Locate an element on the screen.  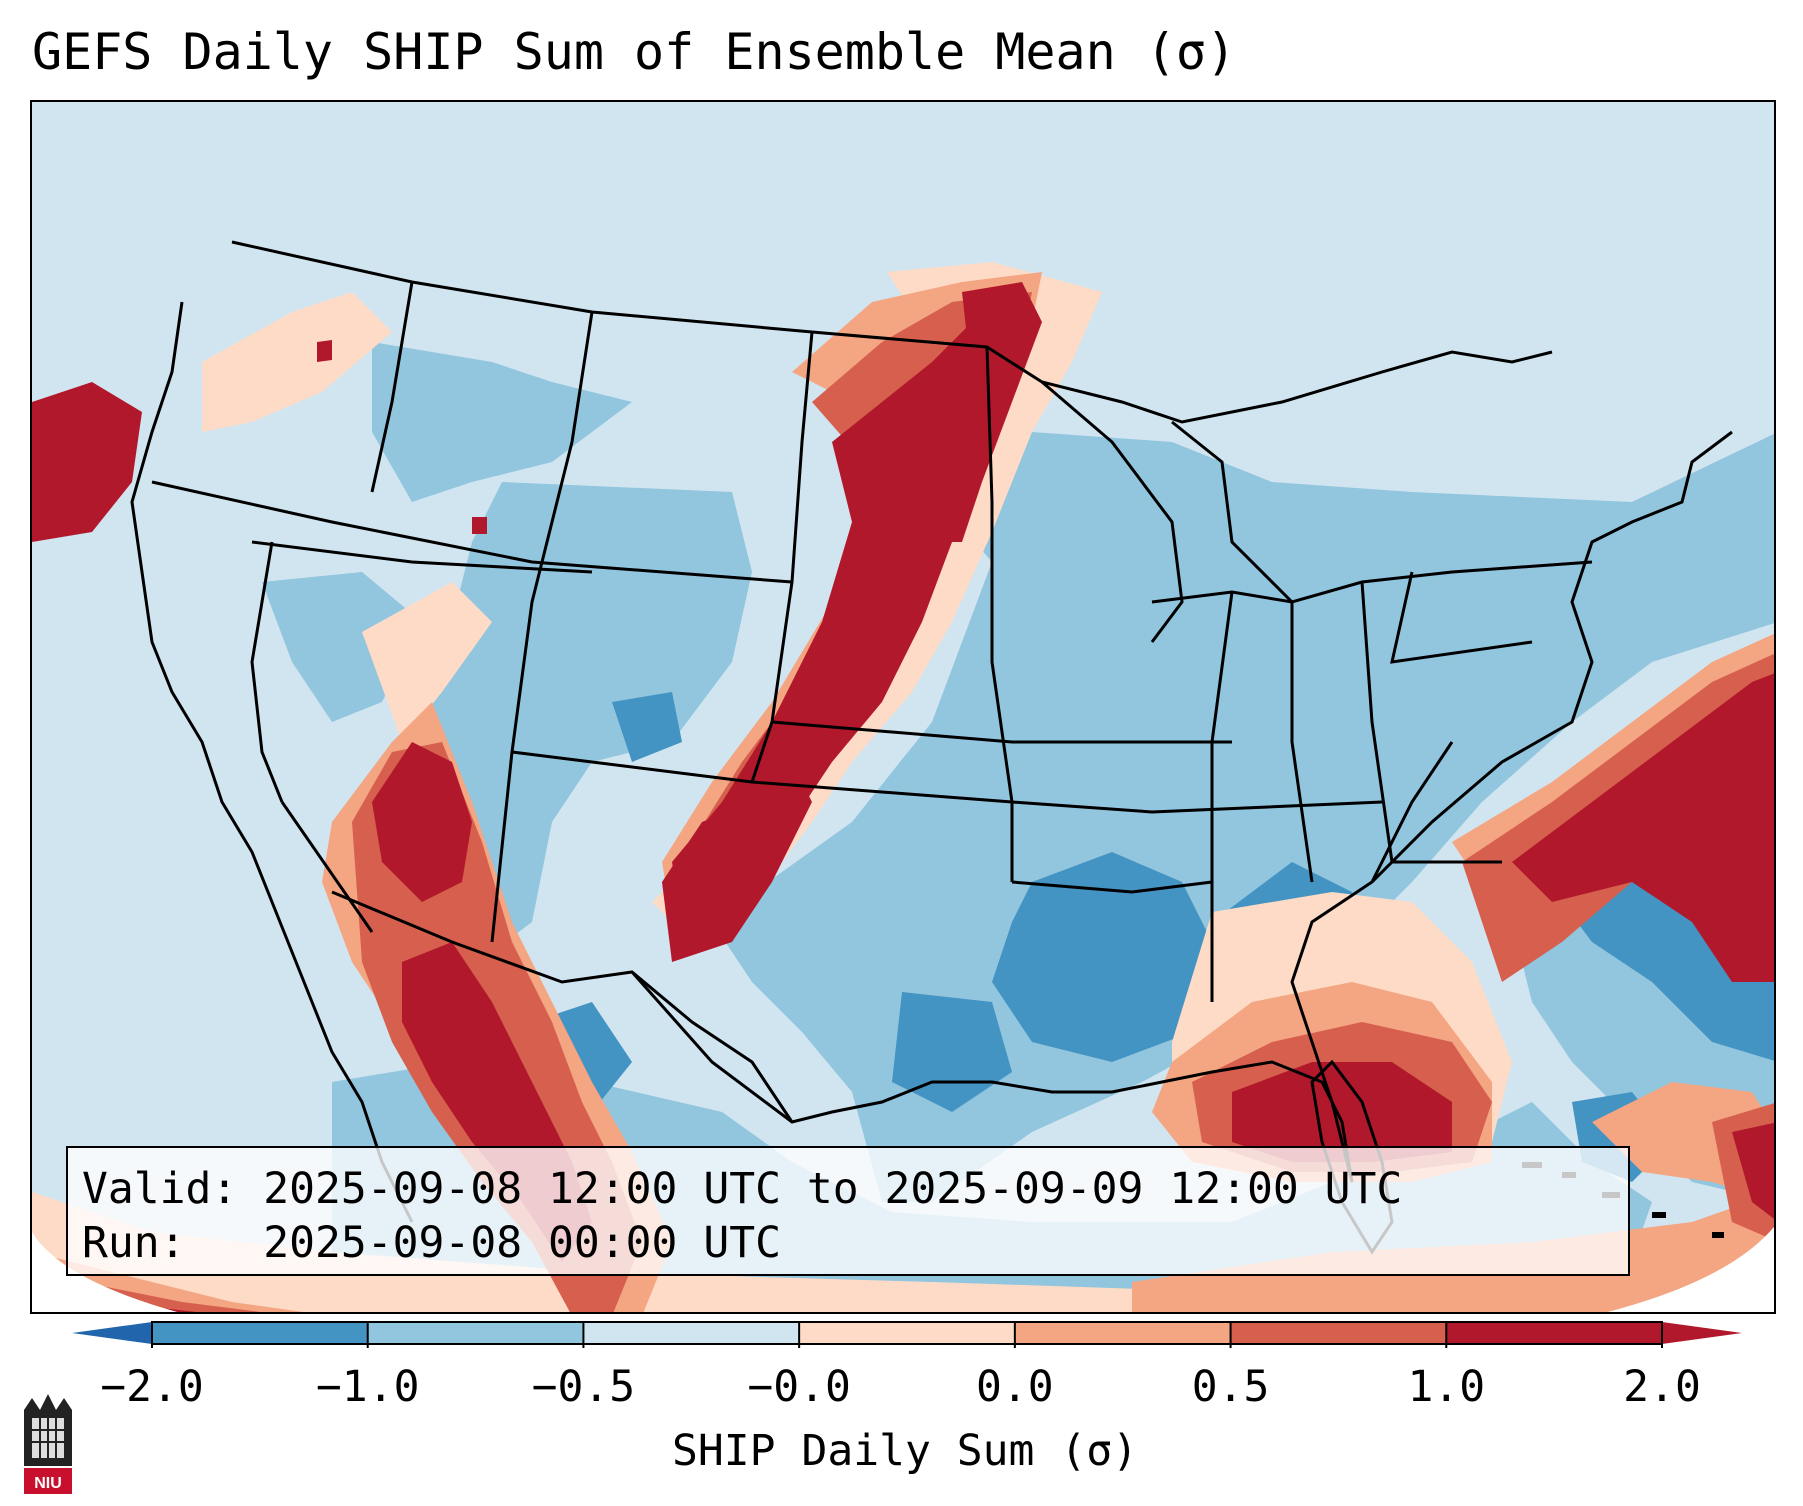
colorbar-outline is located at coordinates (907, 1333).